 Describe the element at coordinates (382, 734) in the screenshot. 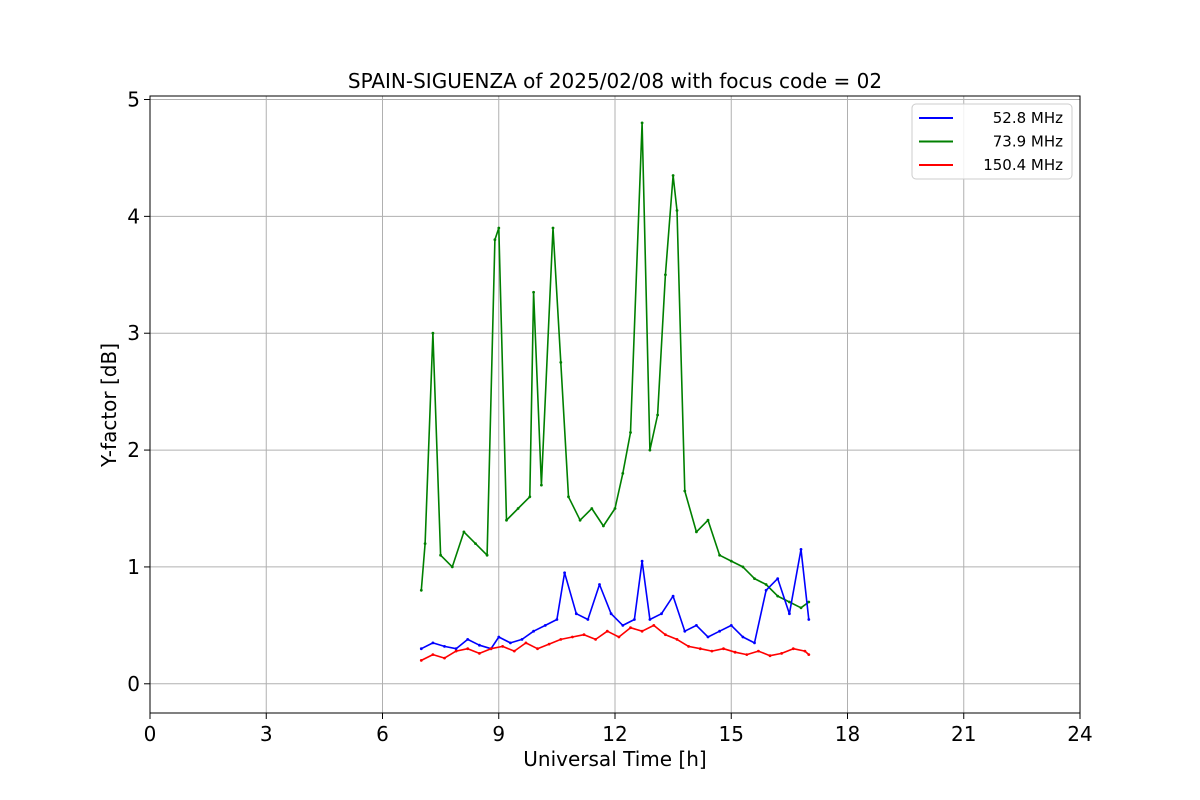

I see `x-tick-label: 6` at that location.